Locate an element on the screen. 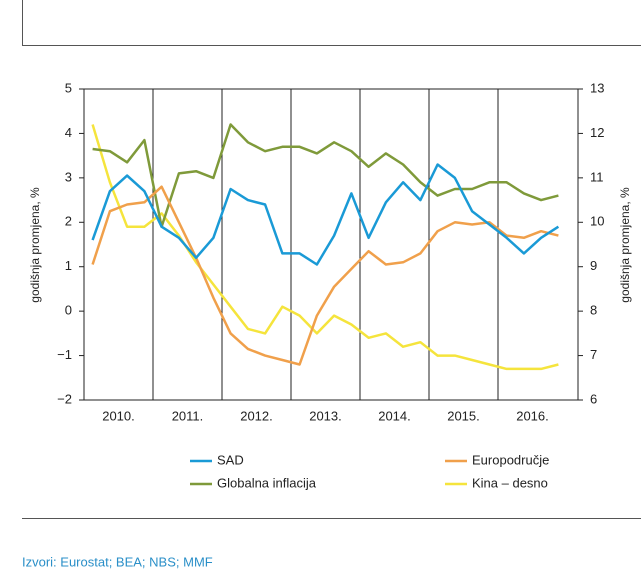 The image size is (641, 574). x-tick-label: 2014. is located at coordinates (394, 415).